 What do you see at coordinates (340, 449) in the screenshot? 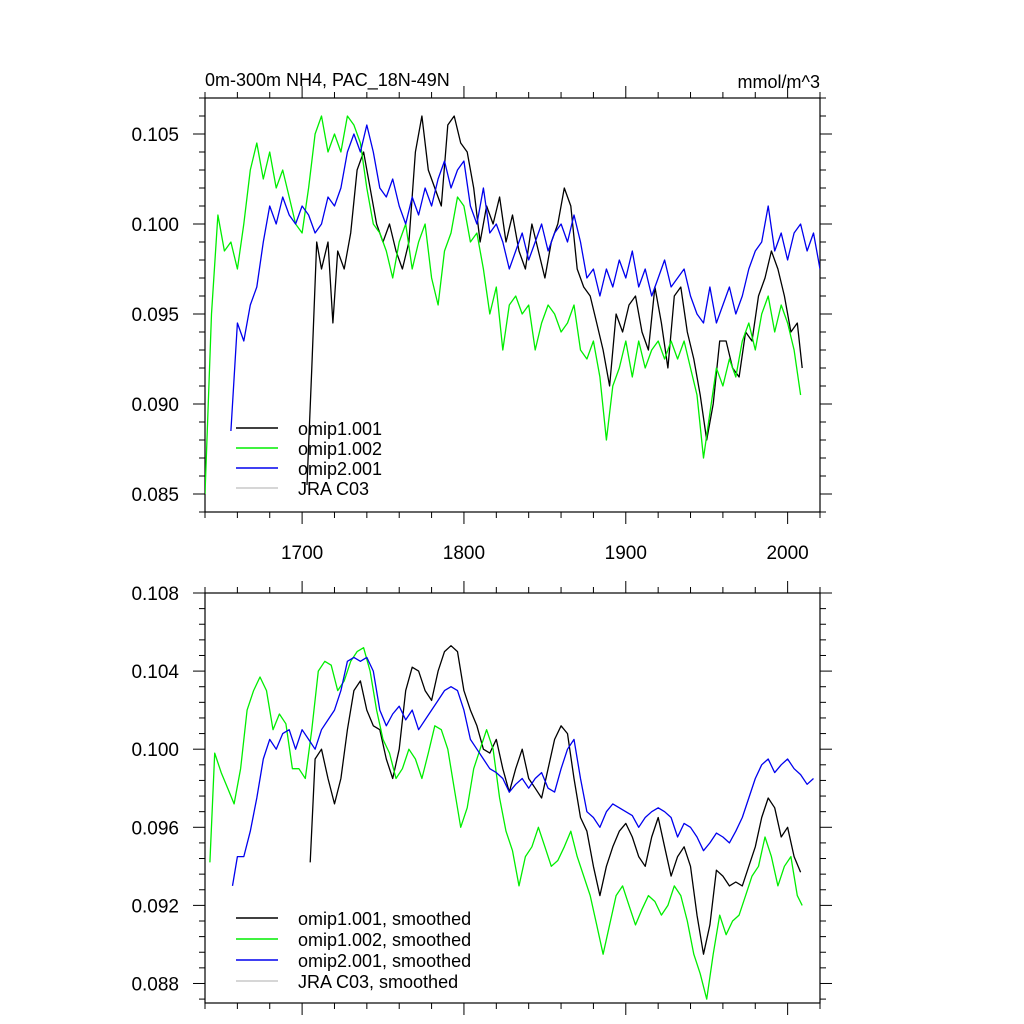
I see `legend-label: omip1.002` at bounding box center [340, 449].